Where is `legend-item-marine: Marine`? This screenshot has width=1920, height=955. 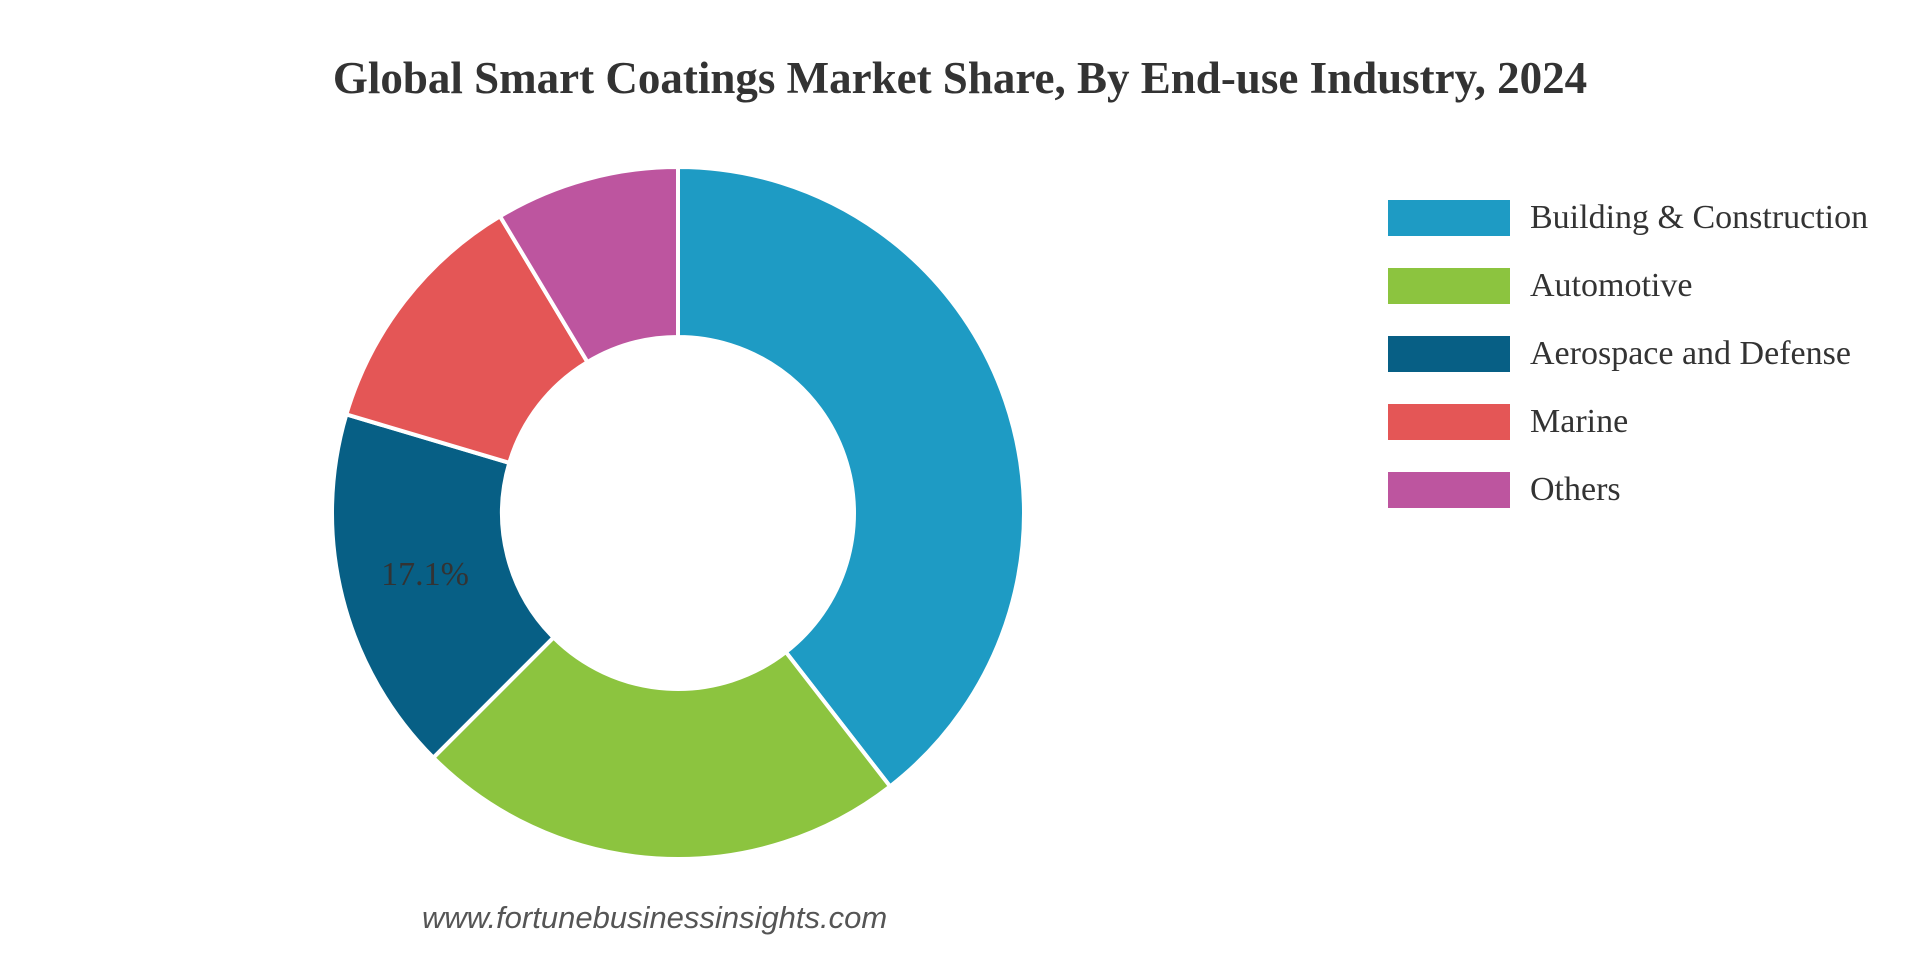
legend-item-marine: Marine is located at coordinates (1648, 422).